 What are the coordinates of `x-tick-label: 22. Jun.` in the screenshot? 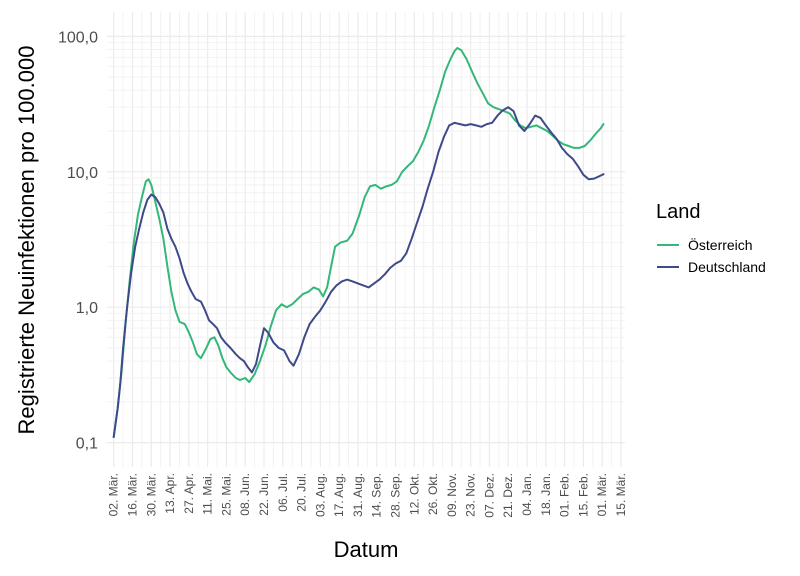 It's located at (264, 494).